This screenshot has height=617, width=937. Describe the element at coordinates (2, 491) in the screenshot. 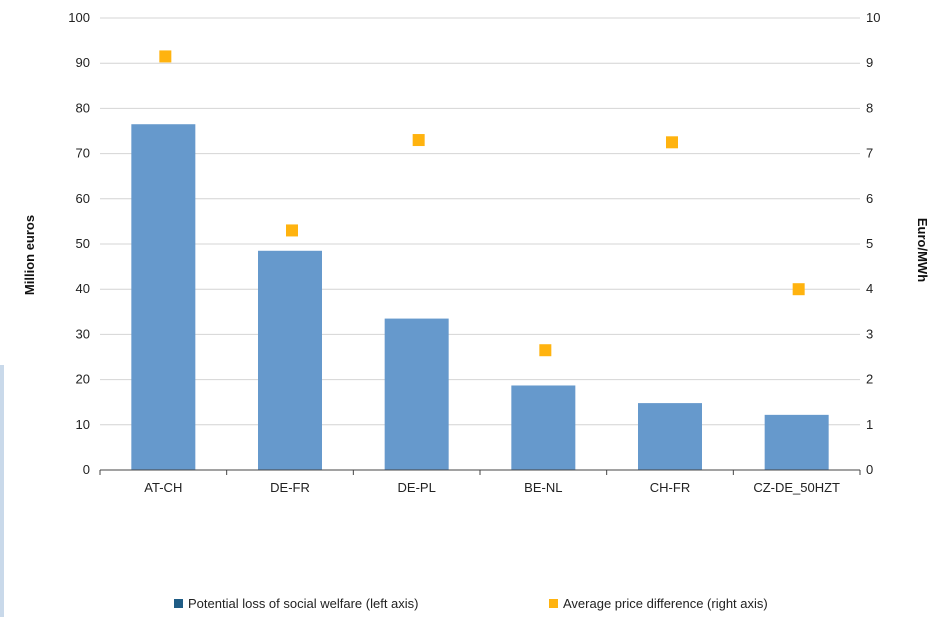

I see `left-edge-strip` at that location.